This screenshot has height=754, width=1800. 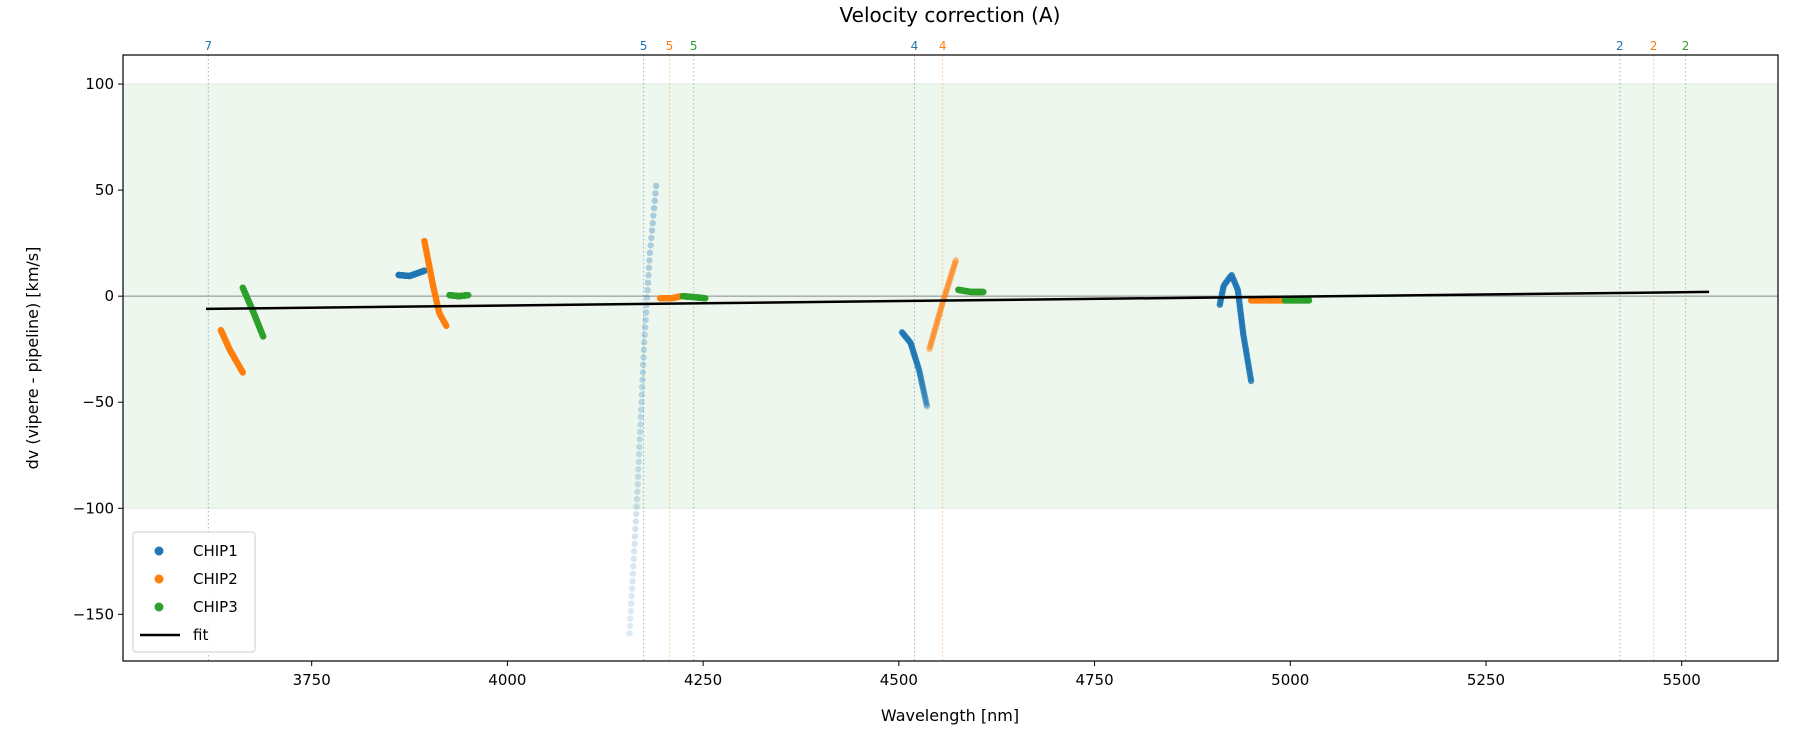 I want to click on y-tick-label: 50, so click(x=104, y=190).